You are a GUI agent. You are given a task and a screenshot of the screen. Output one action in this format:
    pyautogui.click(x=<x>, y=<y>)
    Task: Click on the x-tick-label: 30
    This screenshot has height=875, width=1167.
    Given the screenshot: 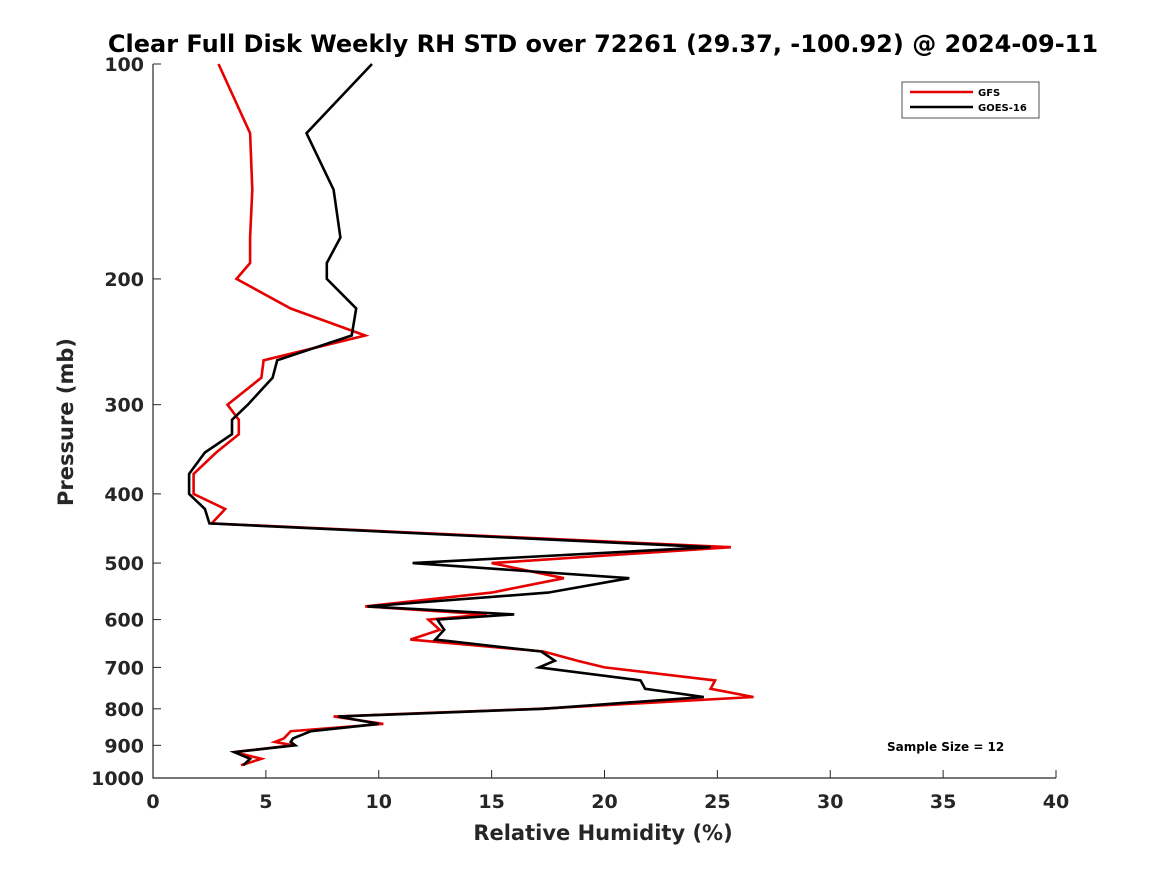 What is the action you would take?
    pyautogui.click(x=830, y=802)
    